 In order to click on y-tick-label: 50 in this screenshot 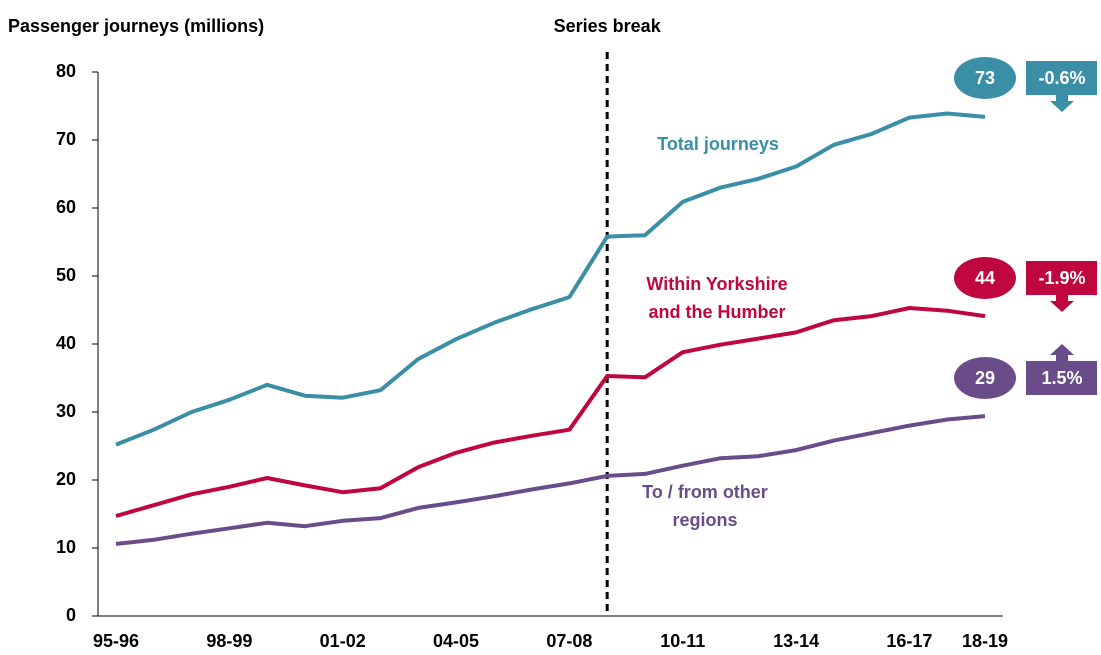, I will do `click(66, 275)`.